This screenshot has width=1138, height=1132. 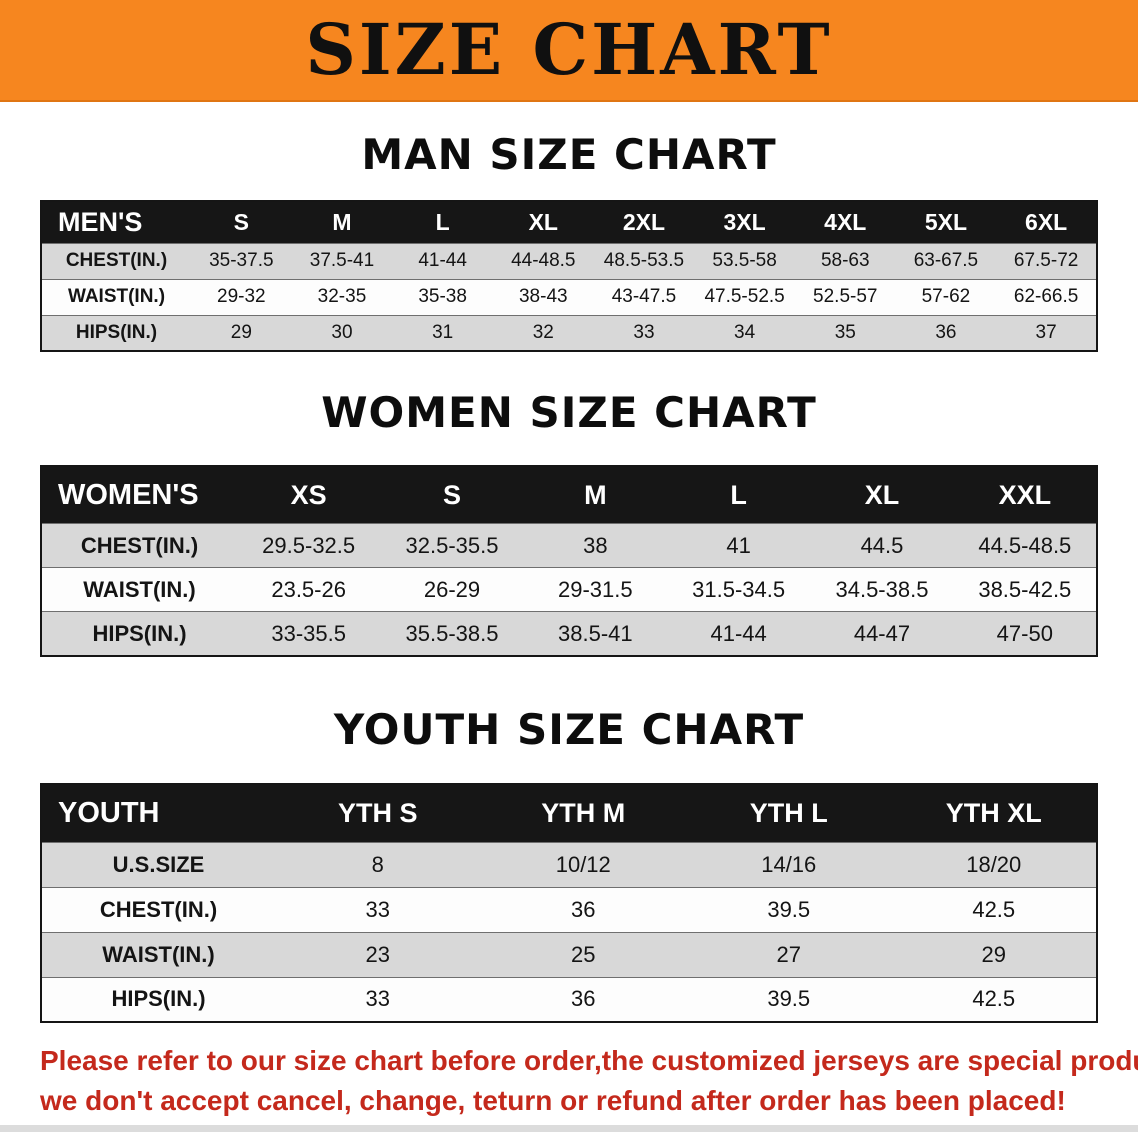 What do you see at coordinates (569, 910) in the screenshot?
I see `table-row: CHEST(IN.) 33 36 39.5 42.5` at bounding box center [569, 910].